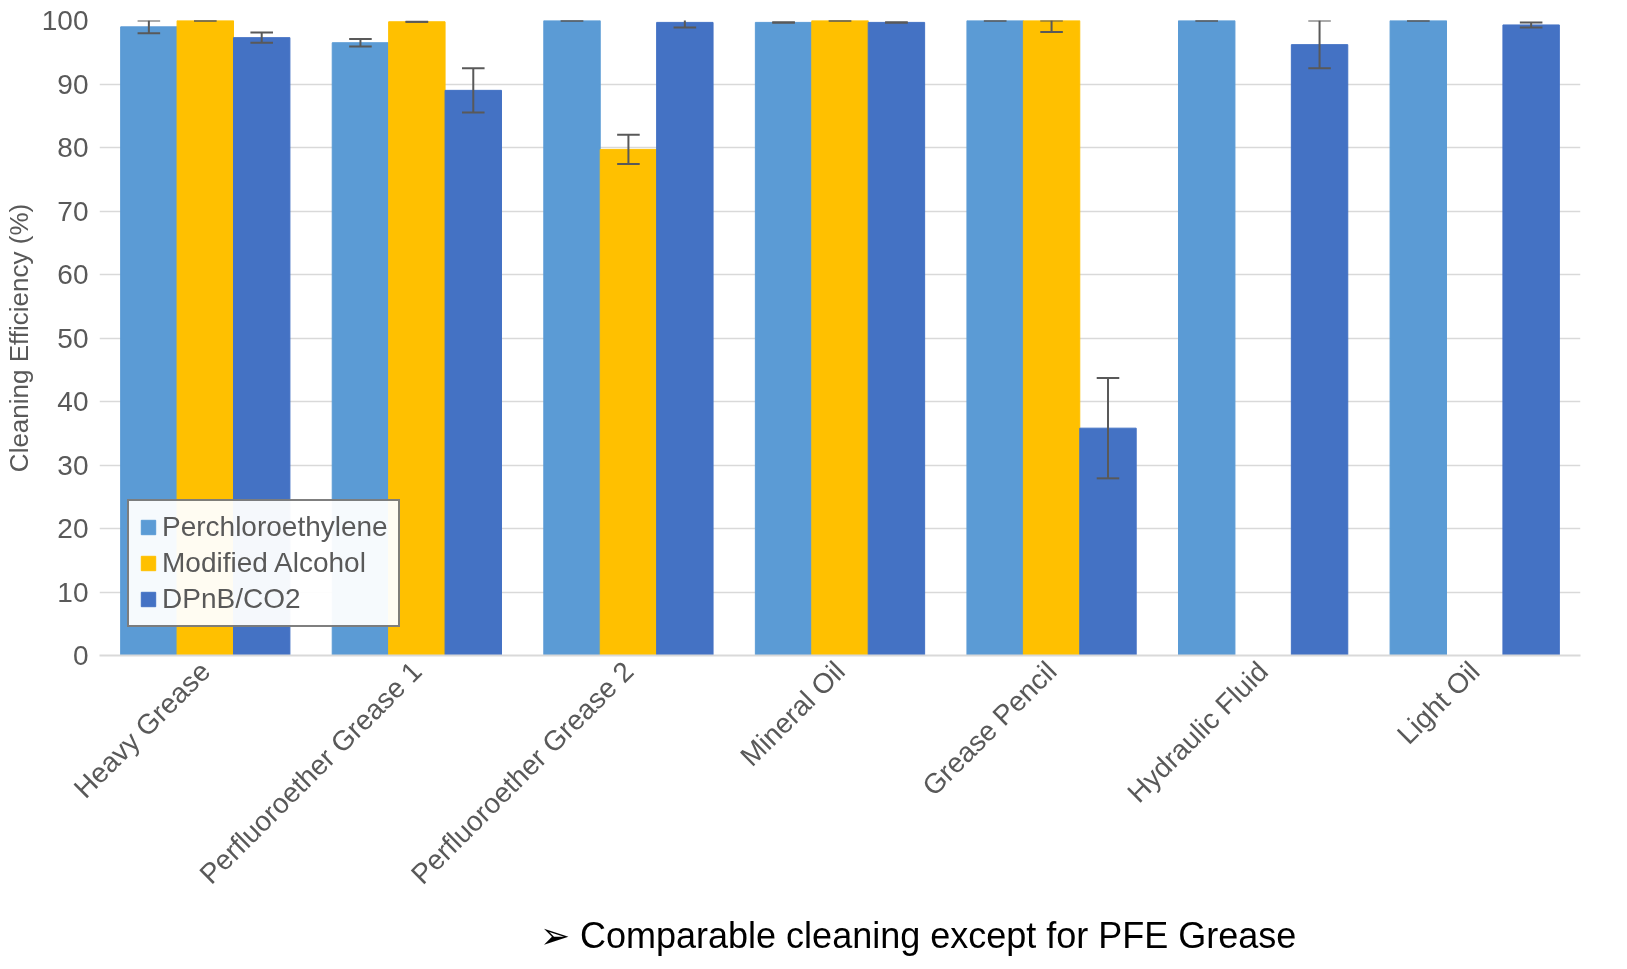 Image resolution: width=1627 pixels, height=969 pixels. I want to click on legend-label: DPnB/CO2, so click(231, 599).